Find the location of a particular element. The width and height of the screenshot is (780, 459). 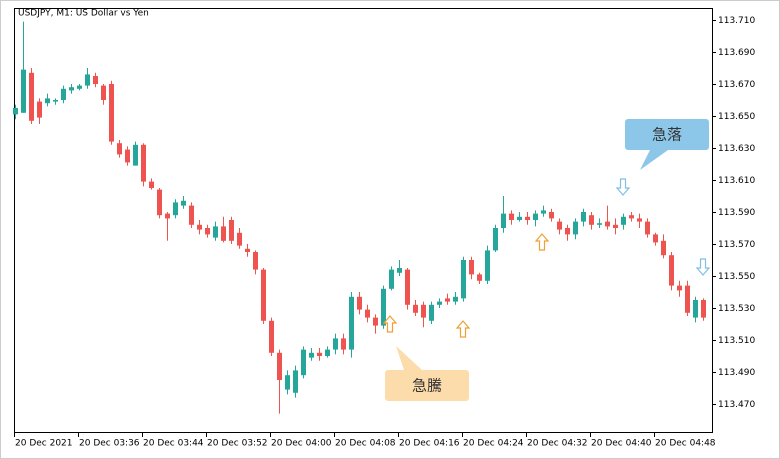

y-tick-label: 113.550 is located at coordinates (736, 277).